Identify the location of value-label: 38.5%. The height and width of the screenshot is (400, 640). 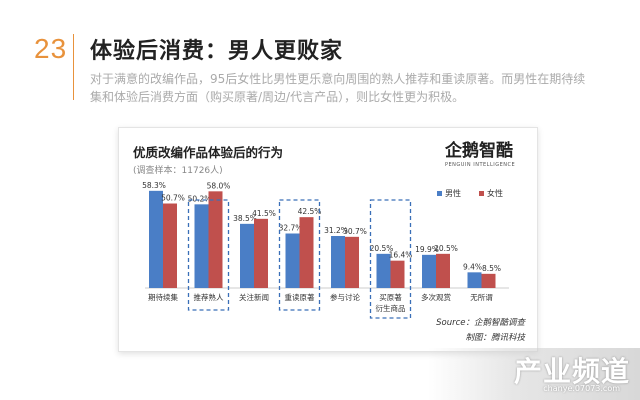
(245, 218).